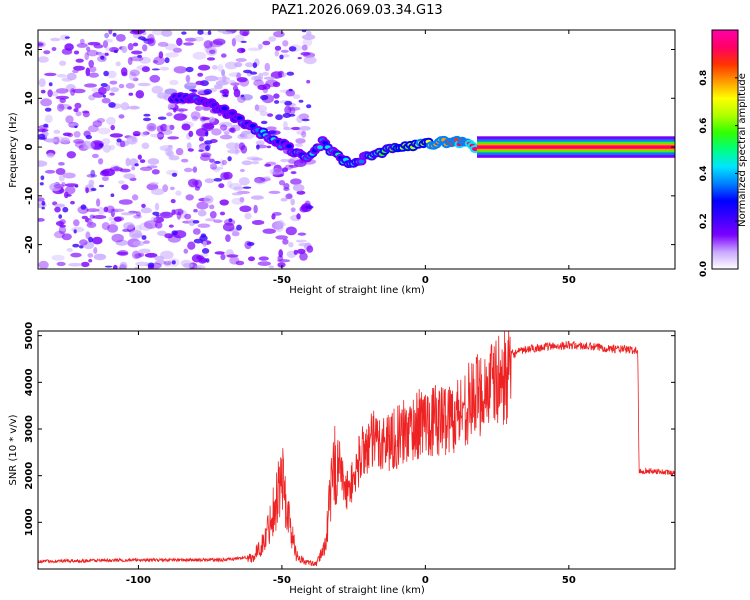  What do you see at coordinates (704, 173) in the screenshot?
I see `colorbar-tick-label: 0.4` at bounding box center [704, 173].